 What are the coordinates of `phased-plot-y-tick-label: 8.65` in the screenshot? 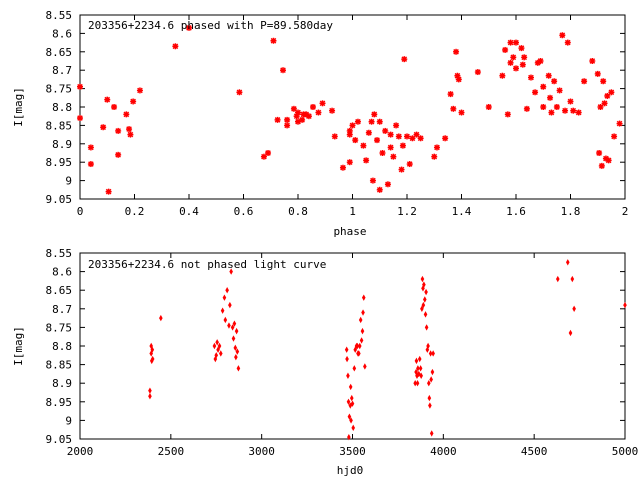 It's located at (59, 52).